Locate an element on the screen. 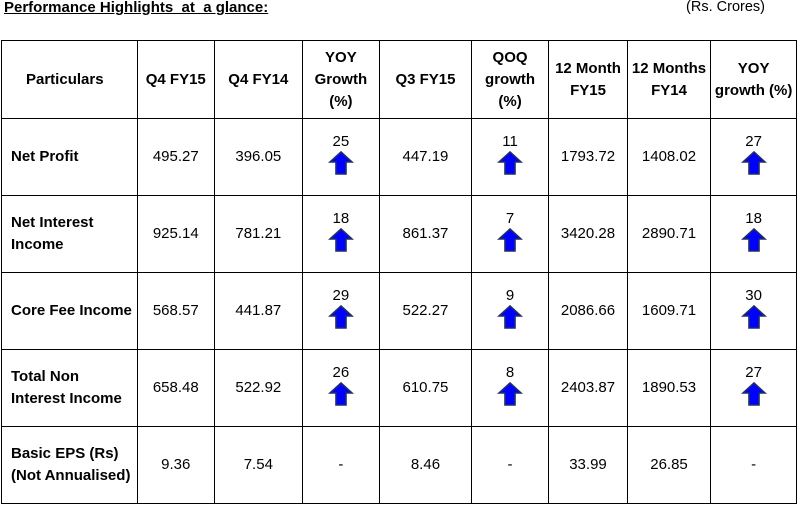  table-cell: 861.37 is located at coordinates (425, 234).